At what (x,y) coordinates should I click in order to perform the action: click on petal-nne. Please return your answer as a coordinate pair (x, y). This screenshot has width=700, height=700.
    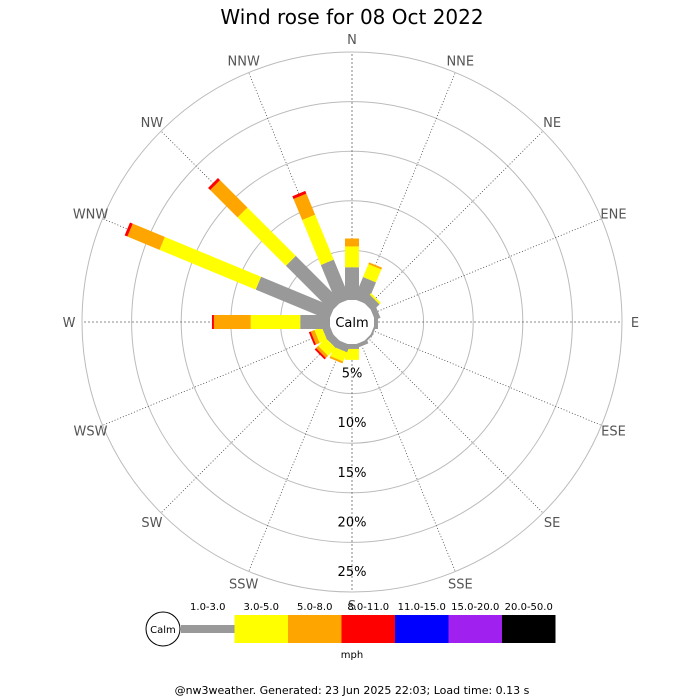
    Looking at the image, I should click on (368, 283).